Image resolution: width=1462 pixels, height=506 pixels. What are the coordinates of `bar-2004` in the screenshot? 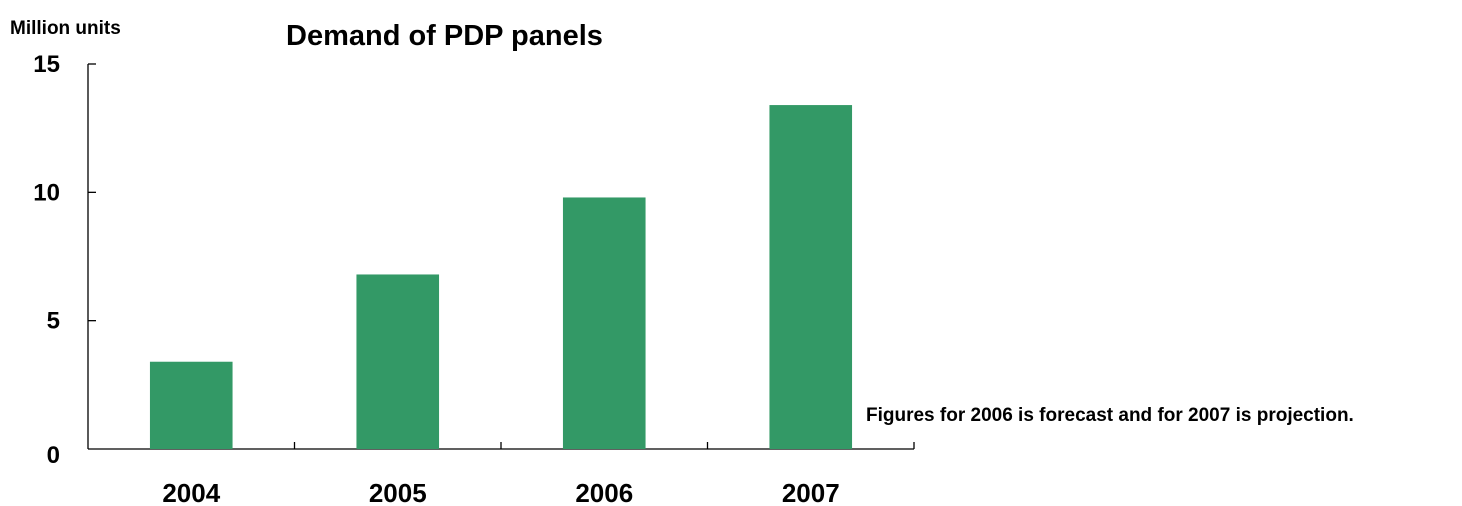 It's located at (191, 405).